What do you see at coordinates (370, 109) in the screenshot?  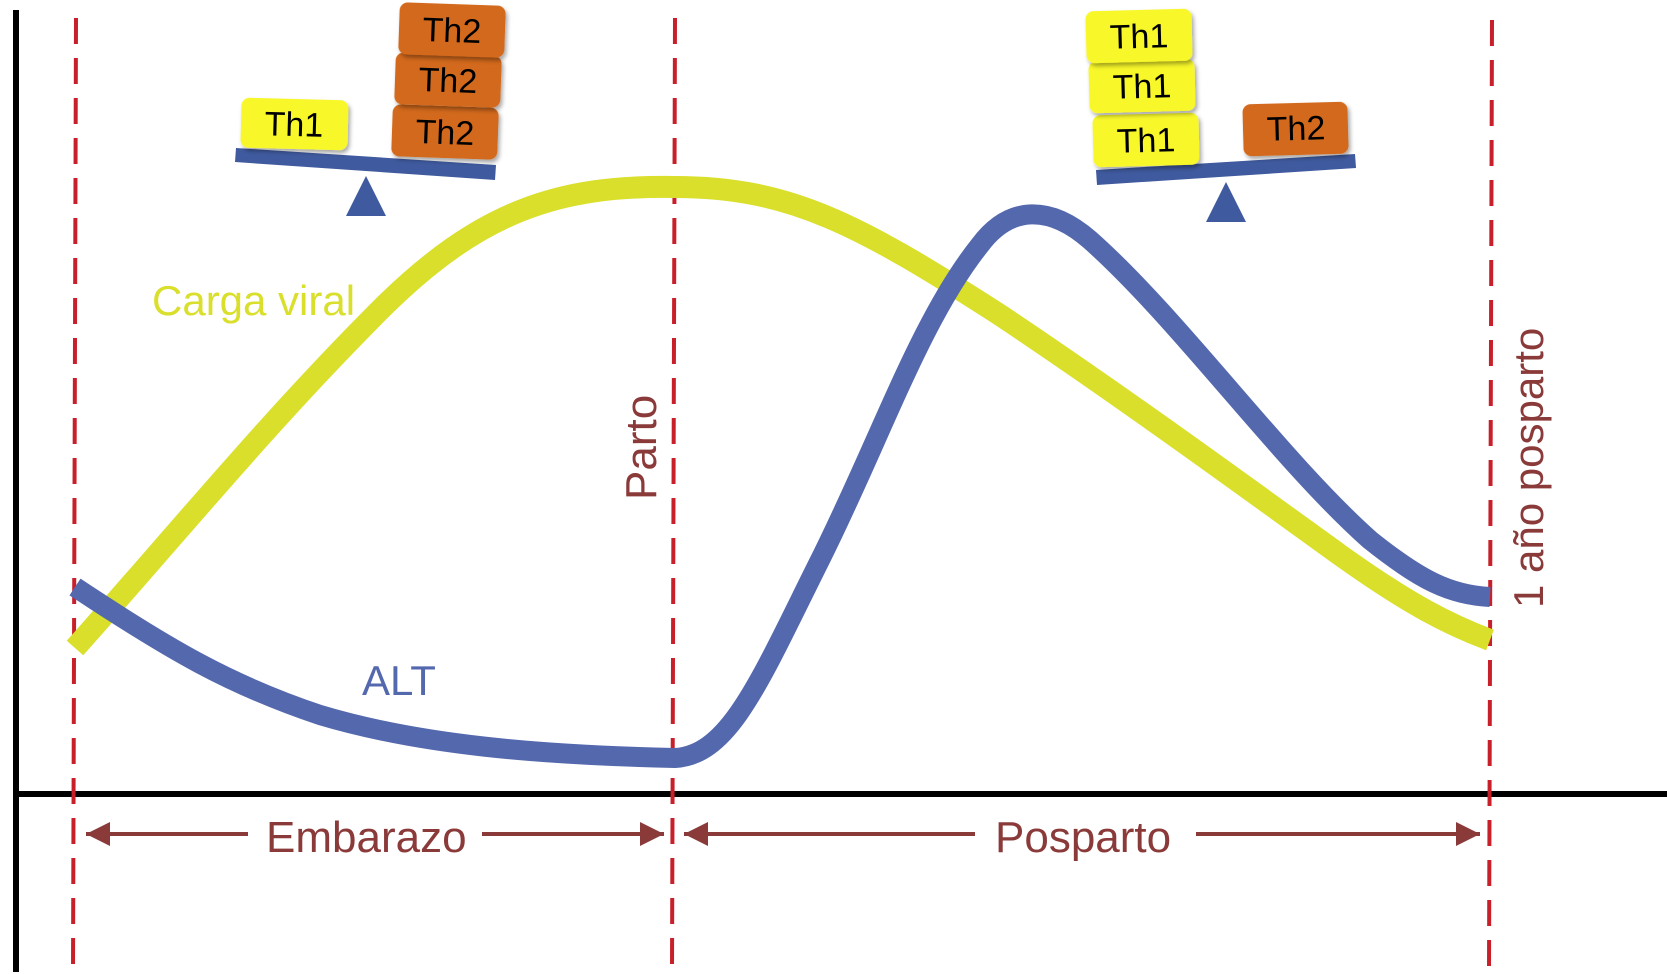 I see `balance-pregnancy: Th1 Th2 Th2 Th2` at bounding box center [370, 109].